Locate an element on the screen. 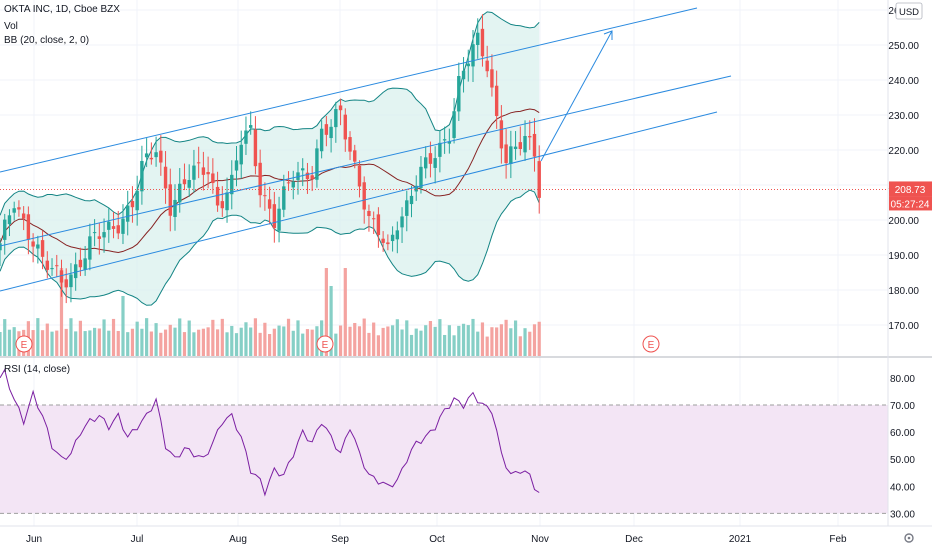 The height and width of the screenshot is (555, 932). bollinger-legend: BB (20, close, 2, 0) is located at coordinates (47, 40).